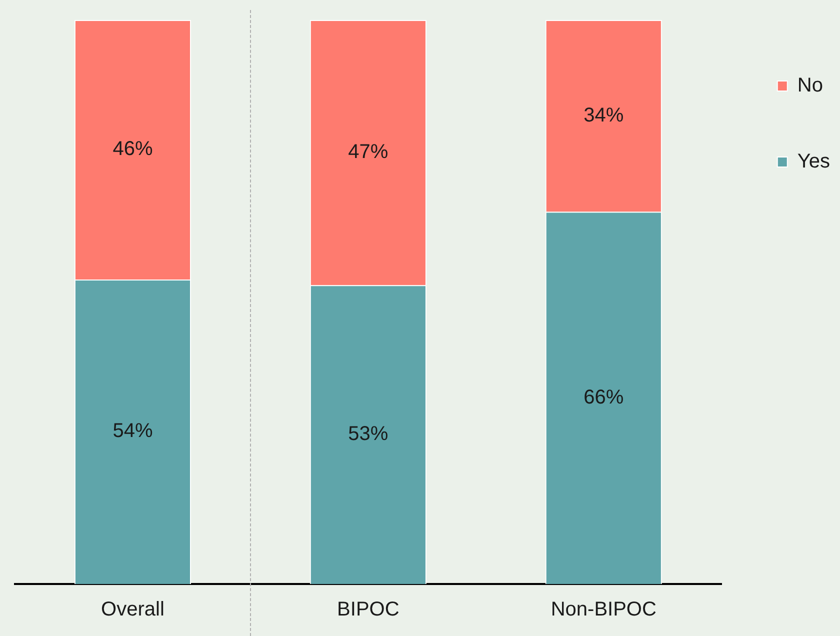 This screenshot has height=636, width=840. What do you see at coordinates (132, 609) in the screenshot?
I see `x-tick-label: Overall` at bounding box center [132, 609].